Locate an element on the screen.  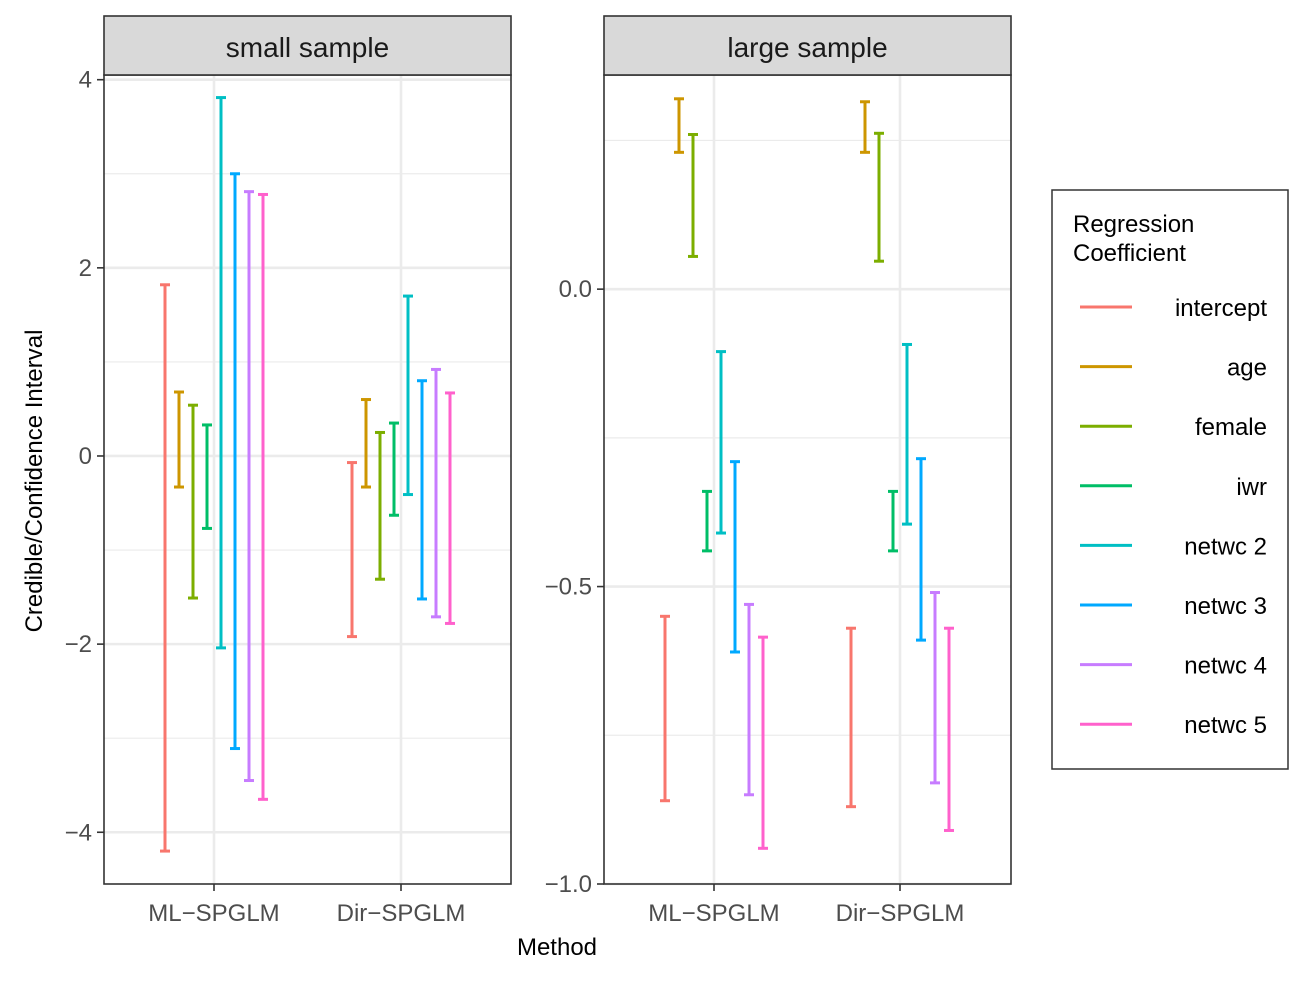
legend-item-netwc-4: netwc 4 is located at coordinates (1173, 666).